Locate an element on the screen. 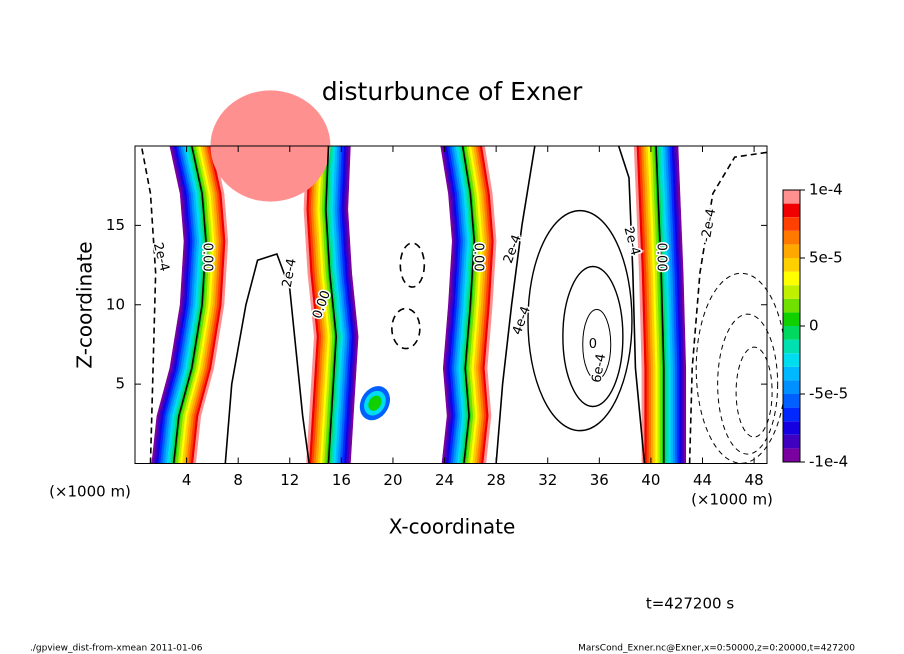  x-tick-label: 40 is located at coordinates (650, 480).